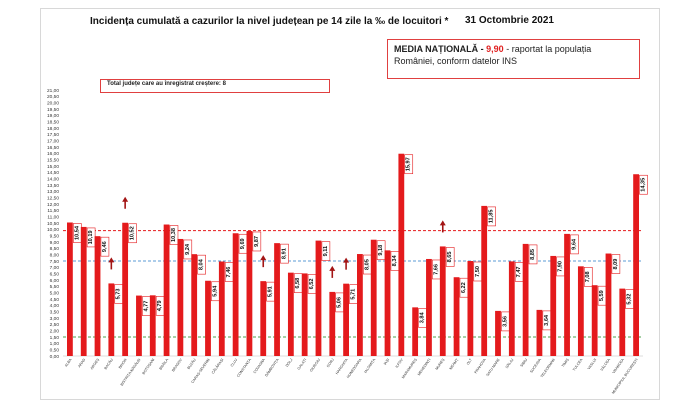 The height and width of the screenshot is (413, 700). I want to click on y-tick-label: 14,50, so click(53, 173).